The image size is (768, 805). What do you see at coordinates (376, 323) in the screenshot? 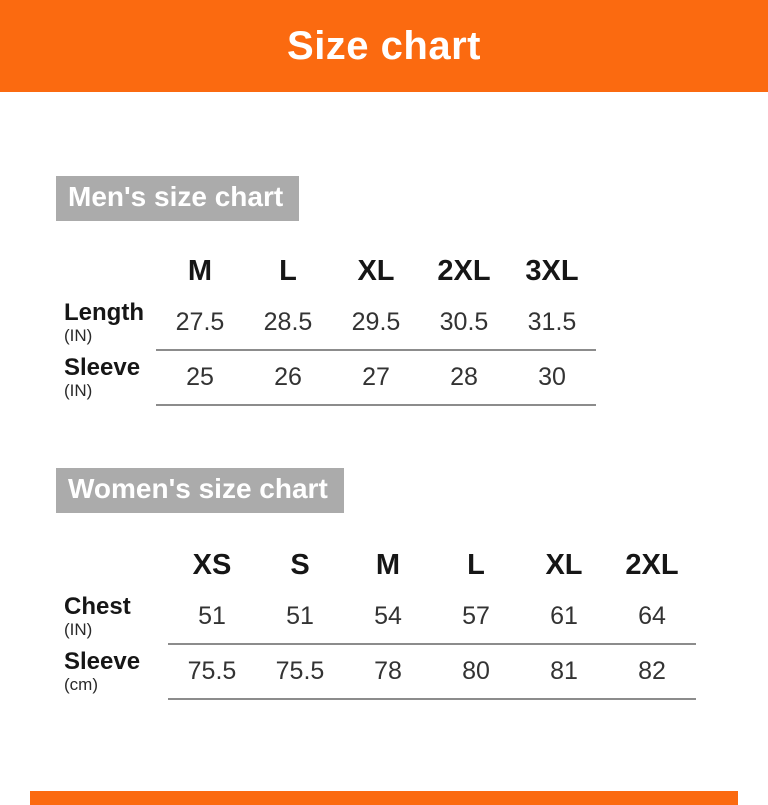
I see `size-value: 29.5` at bounding box center [376, 323].